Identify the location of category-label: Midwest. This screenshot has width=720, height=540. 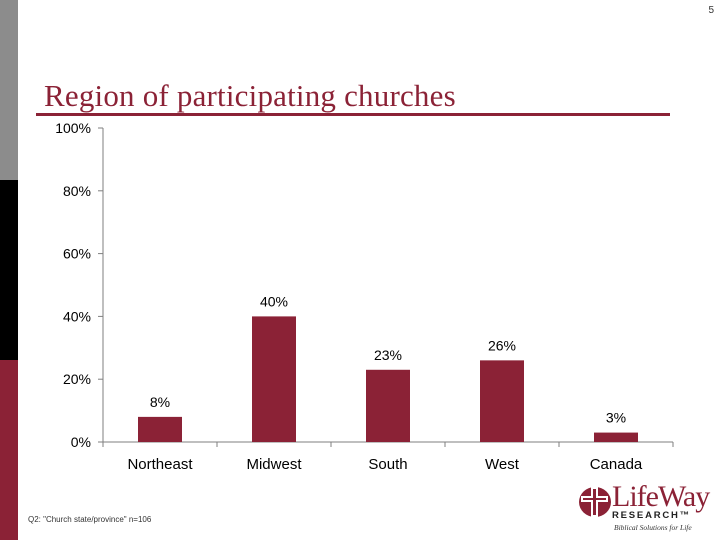
(274, 464).